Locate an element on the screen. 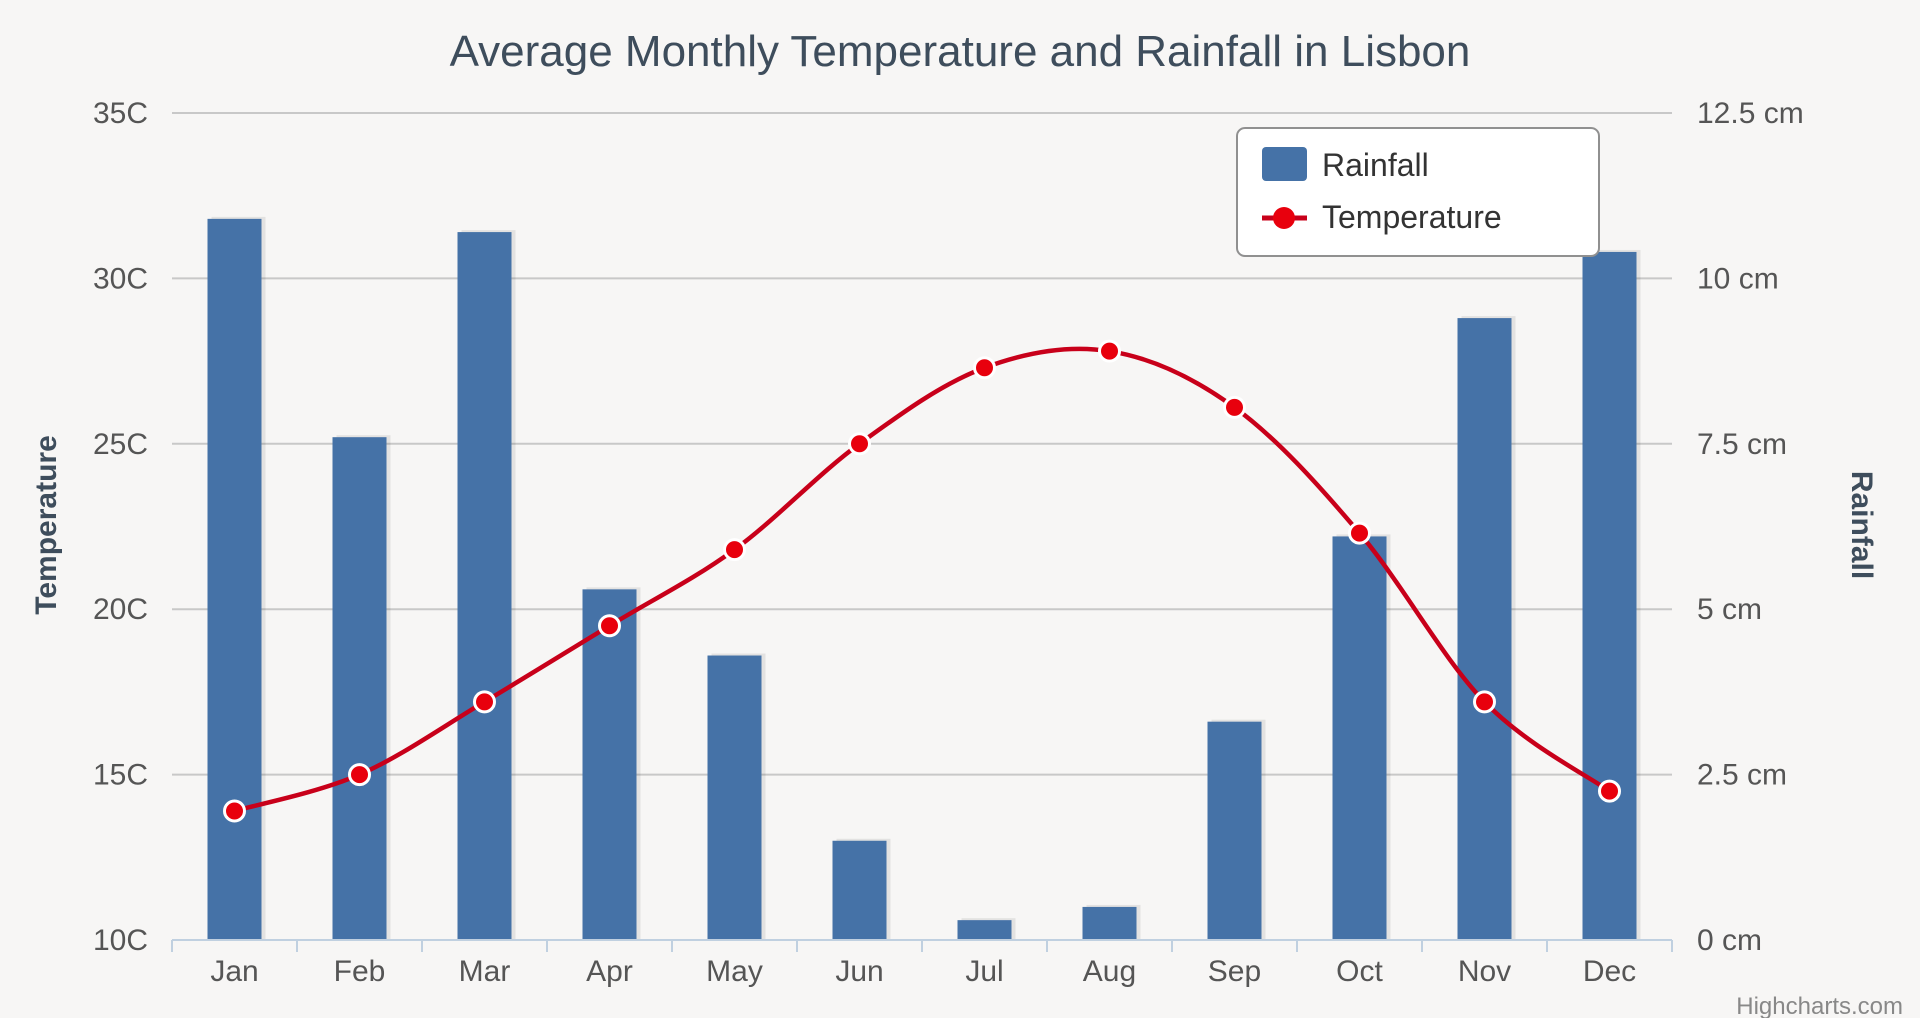 The height and width of the screenshot is (1018, 1920). legend-box is located at coordinates (1418, 192).